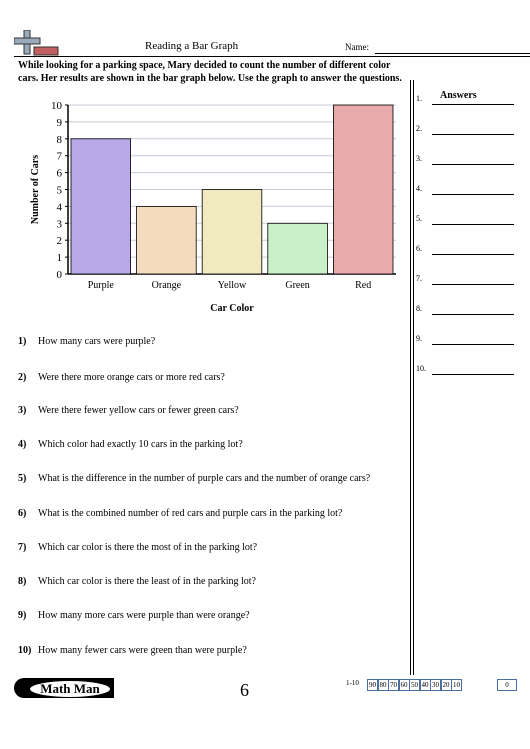 This screenshot has height=749, width=530. I want to click on score-box: 20, so click(446, 685).